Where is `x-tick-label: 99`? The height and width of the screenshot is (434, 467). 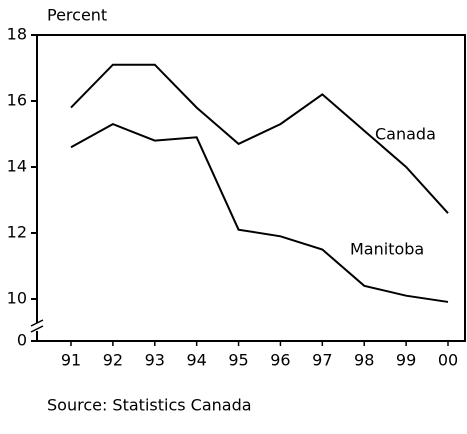
x-tick-label: 99 is located at coordinates (406, 360).